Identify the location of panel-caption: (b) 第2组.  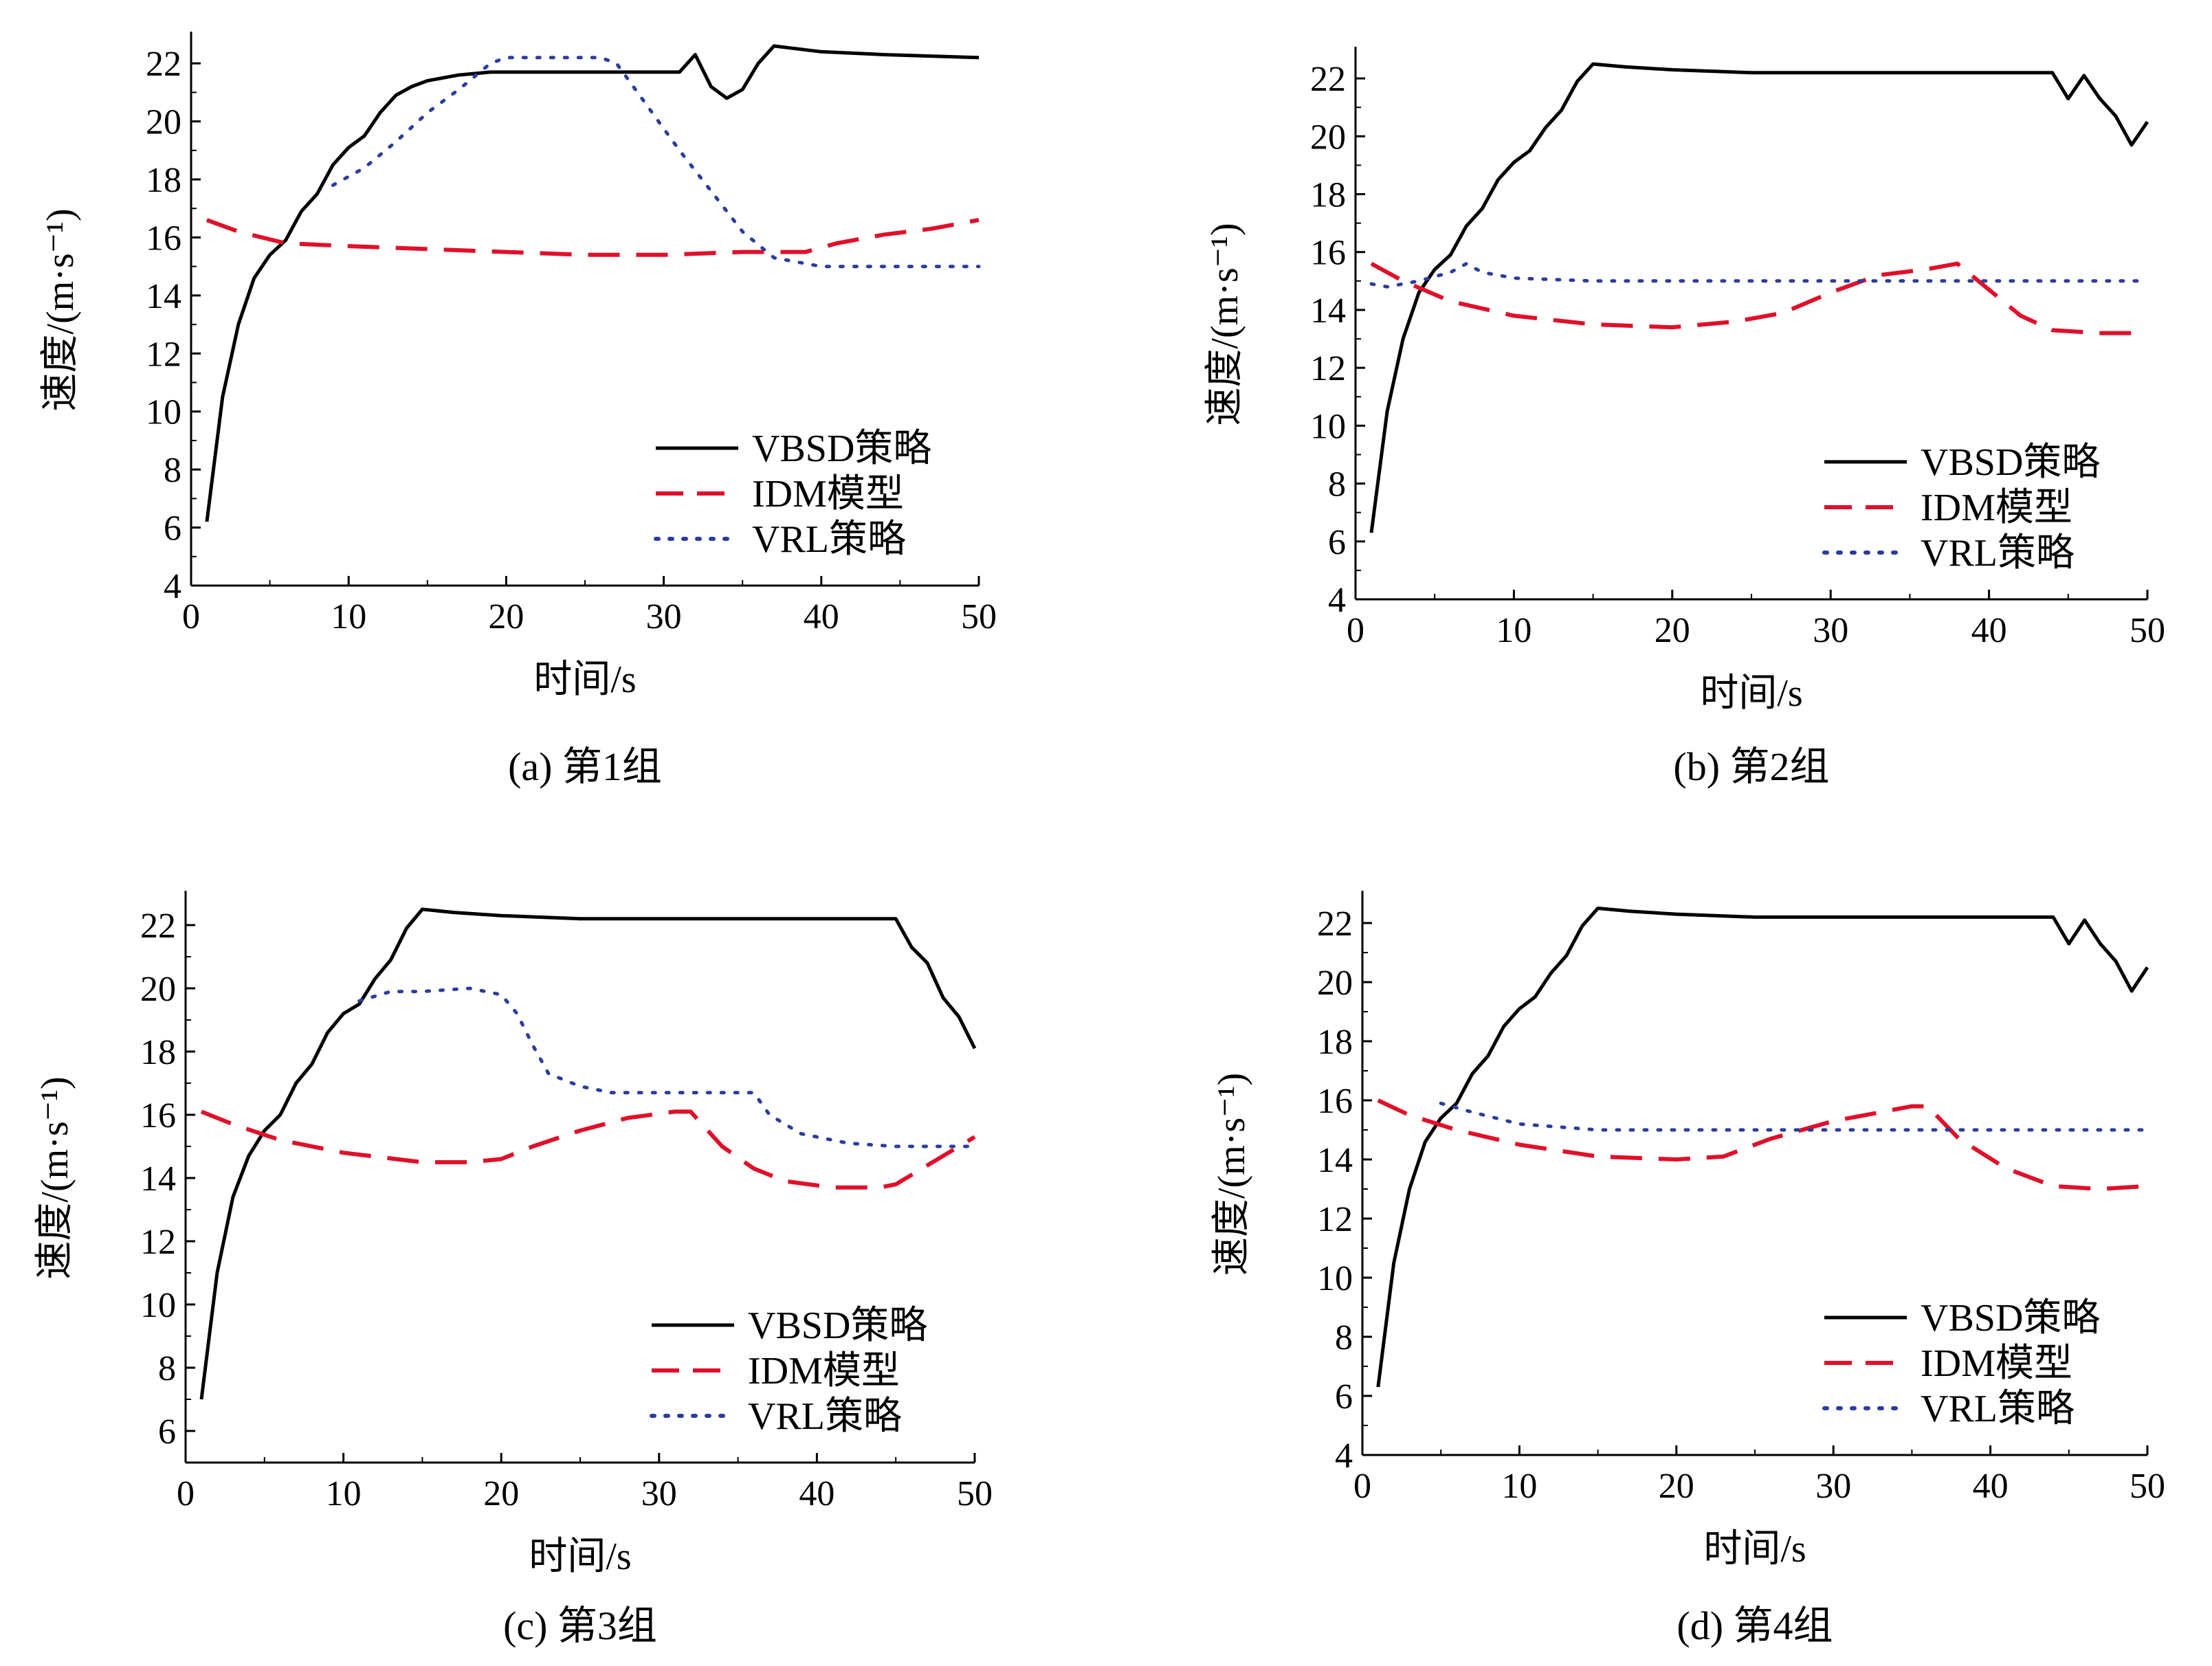
(1751, 766).